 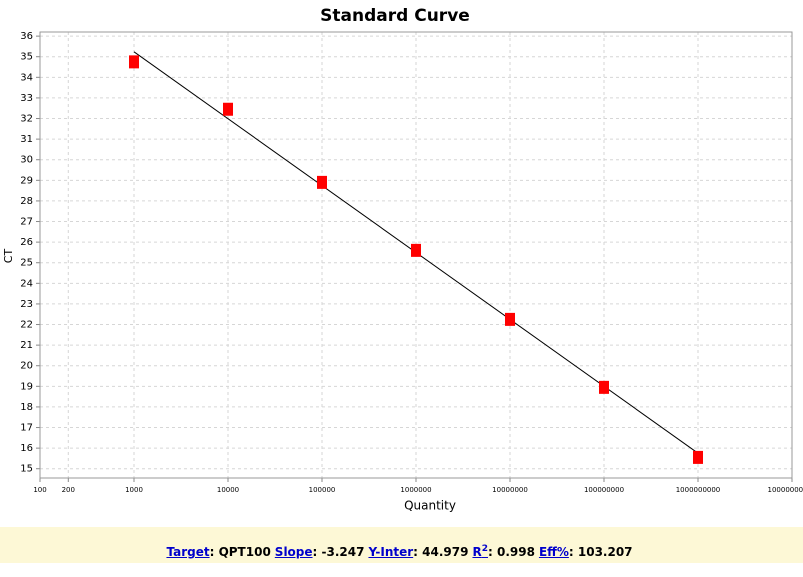 What do you see at coordinates (698, 490) in the screenshot?
I see `x-tick-label: 1000000000` at bounding box center [698, 490].